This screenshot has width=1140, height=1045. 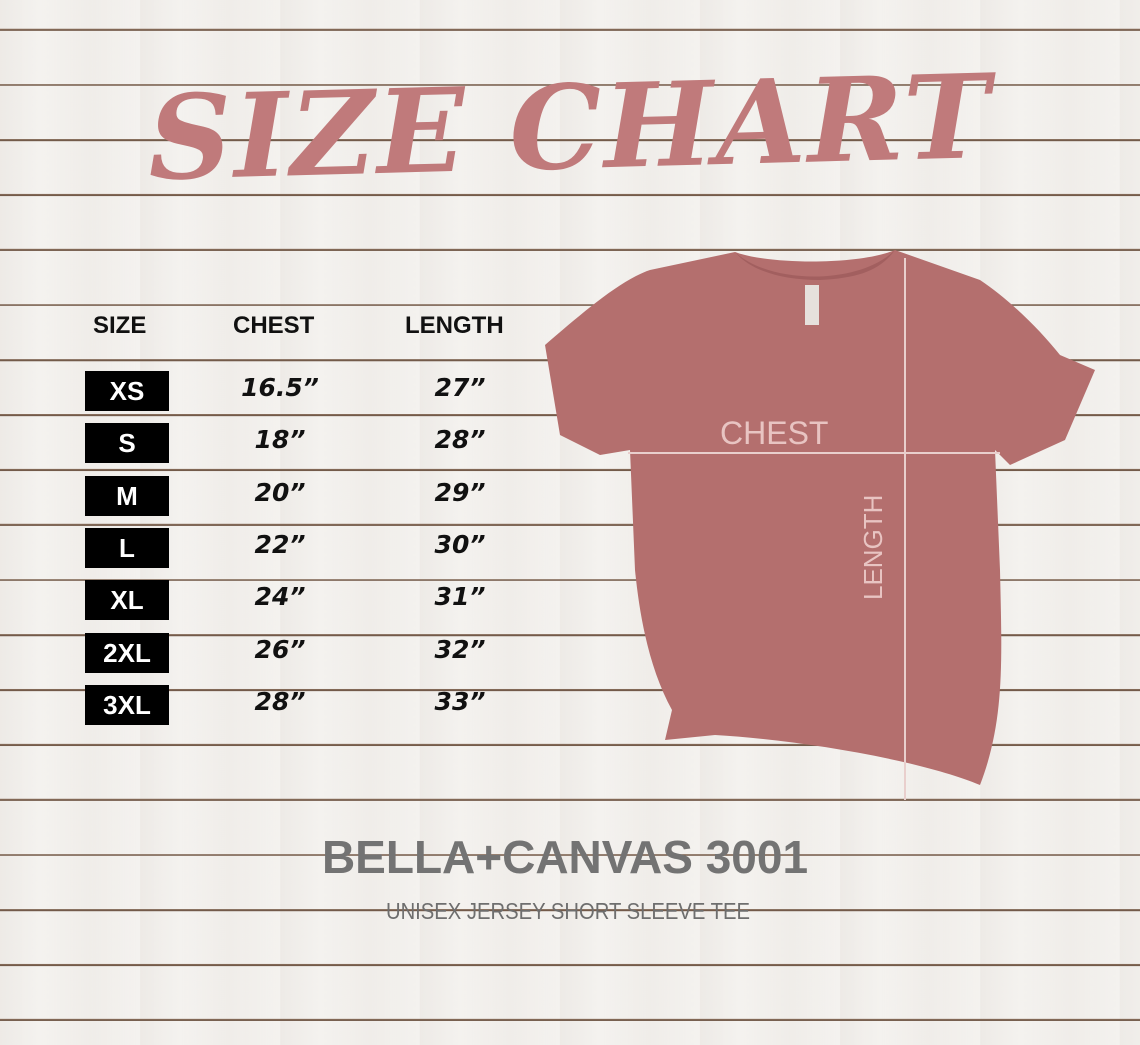 What do you see at coordinates (460, 701) in the screenshot?
I see `length-value: 33”` at bounding box center [460, 701].